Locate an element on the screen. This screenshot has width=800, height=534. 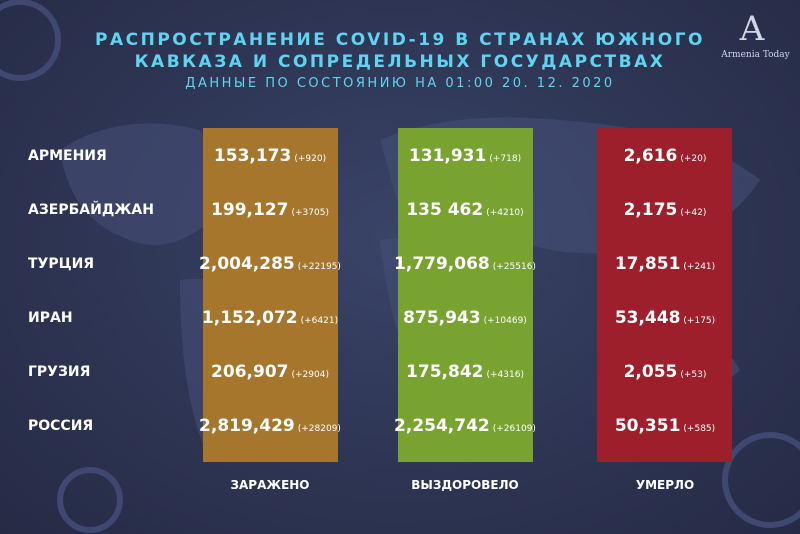
column-deaths is located at coordinates (664, 295).